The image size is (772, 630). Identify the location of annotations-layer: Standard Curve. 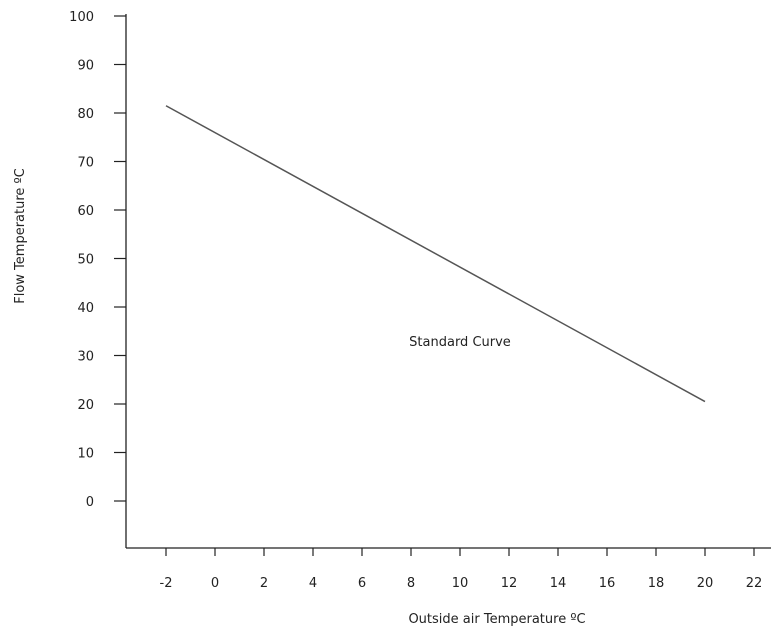
(460, 342).